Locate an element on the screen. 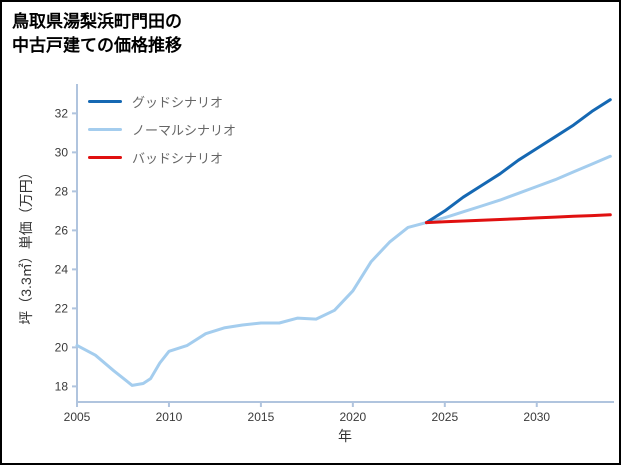 This screenshot has width=621, height=465. legend-item-normal-scenario: ノーマルシナリオ is located at coordinates (162, 129).